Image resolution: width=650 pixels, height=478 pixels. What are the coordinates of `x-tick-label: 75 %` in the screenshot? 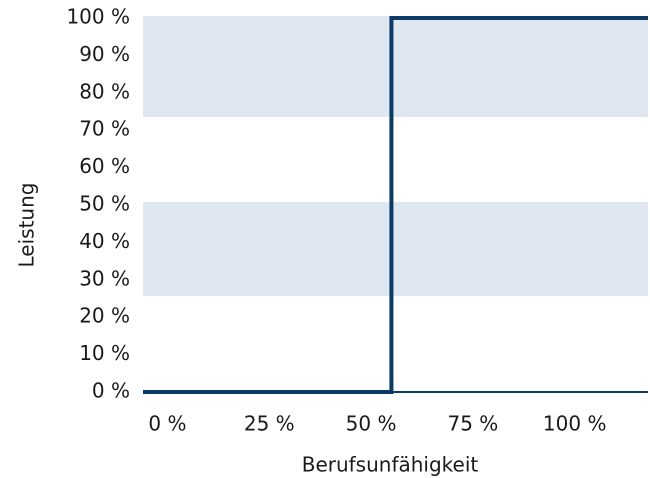 It's located at (472, 424).